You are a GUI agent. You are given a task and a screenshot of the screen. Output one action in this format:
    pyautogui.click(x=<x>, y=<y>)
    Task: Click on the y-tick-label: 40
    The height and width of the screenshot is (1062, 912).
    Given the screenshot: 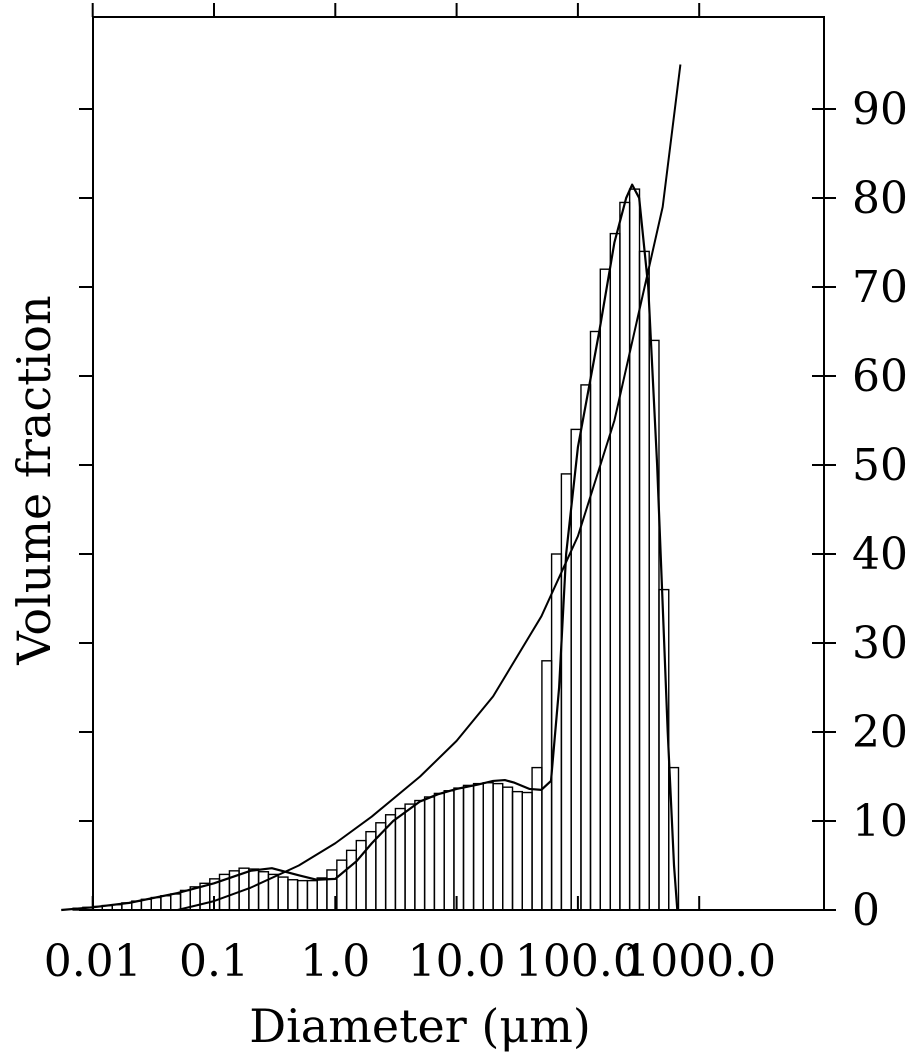 What is the action you would take?
    pyautogui.click(x=880, y=554)
    